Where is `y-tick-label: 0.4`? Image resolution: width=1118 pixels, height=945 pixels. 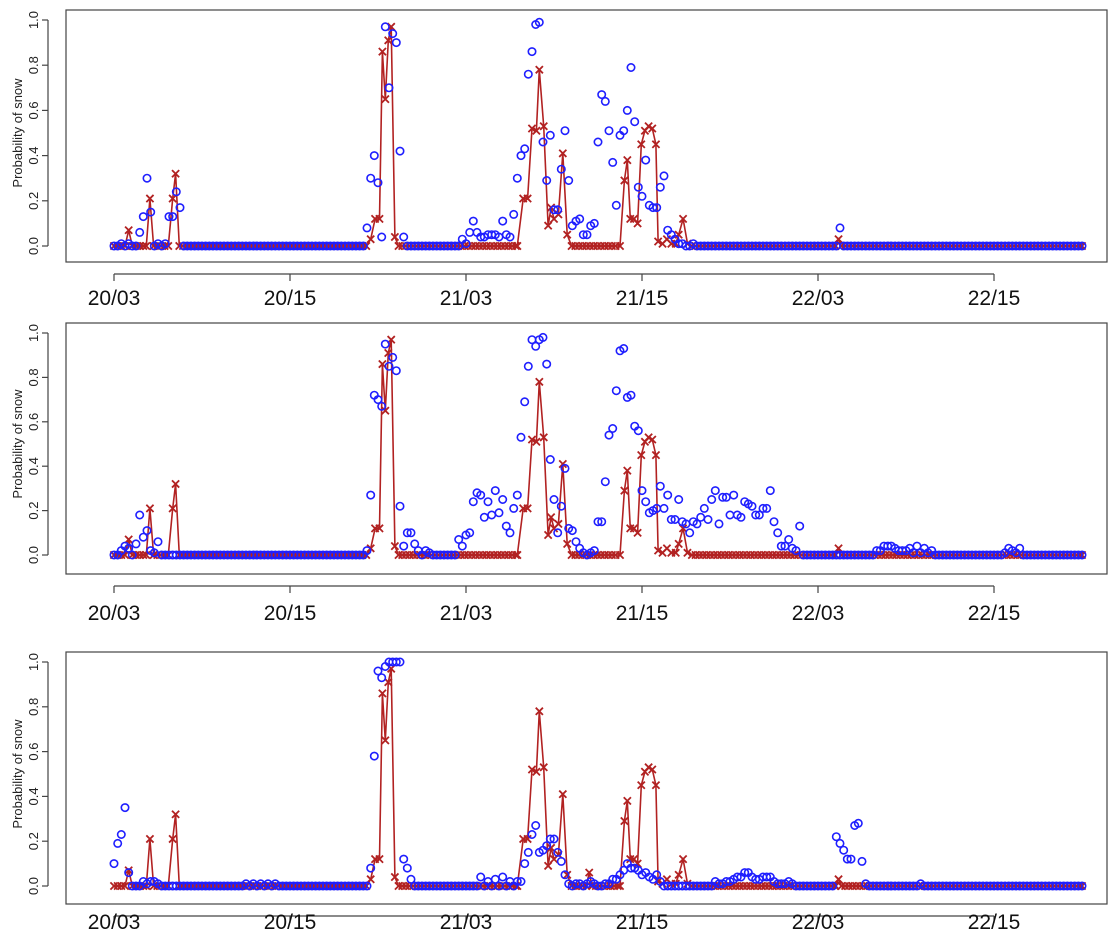 y-tick-label: 0.4 is located at coordinates (33, 156).